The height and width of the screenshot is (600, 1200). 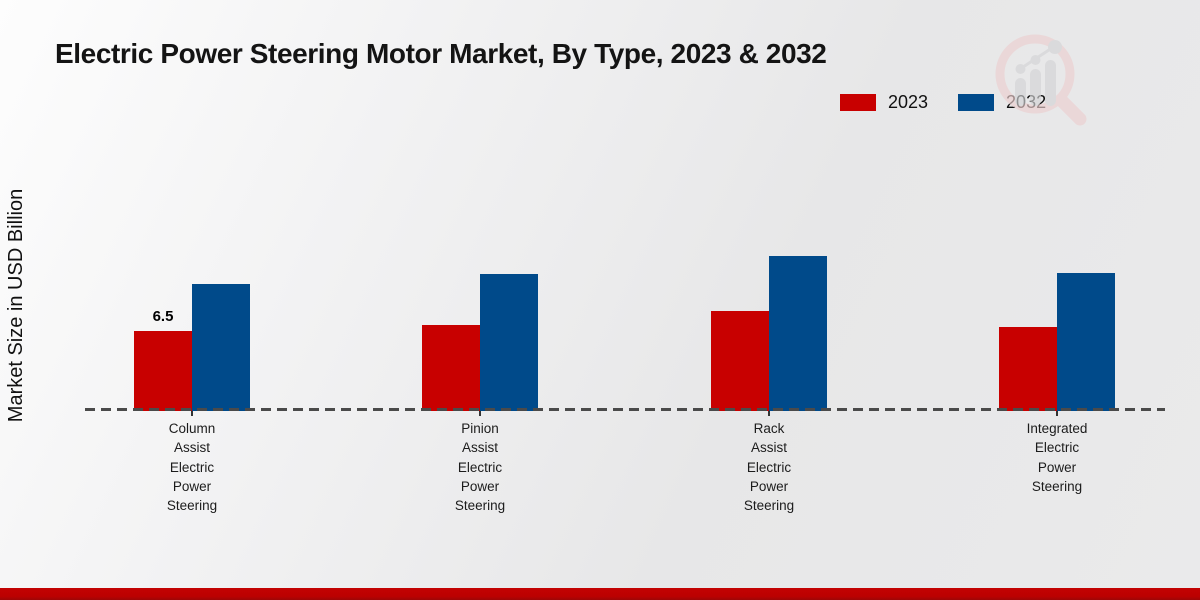 I want to click on category-label: Column Assist Electric Power Steering, so click(x=192, y=467).